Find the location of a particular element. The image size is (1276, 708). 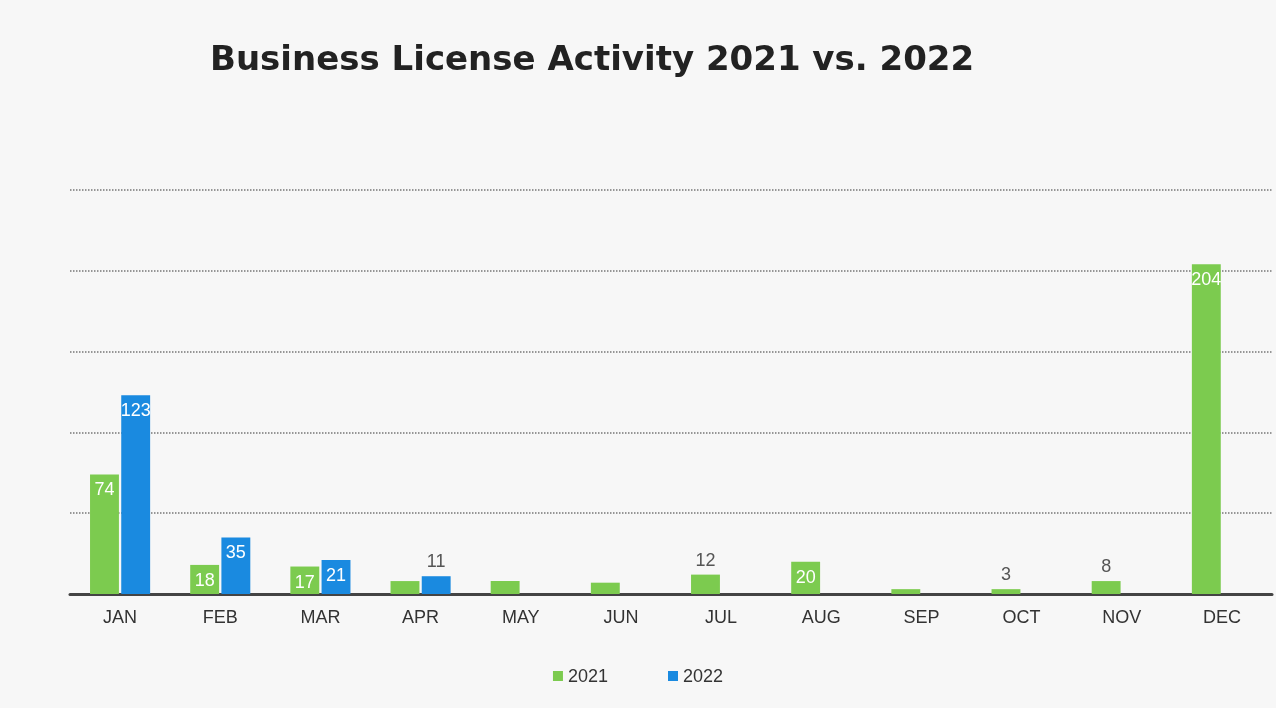

legend-label: 2021 is located at coordinates (587, 676).